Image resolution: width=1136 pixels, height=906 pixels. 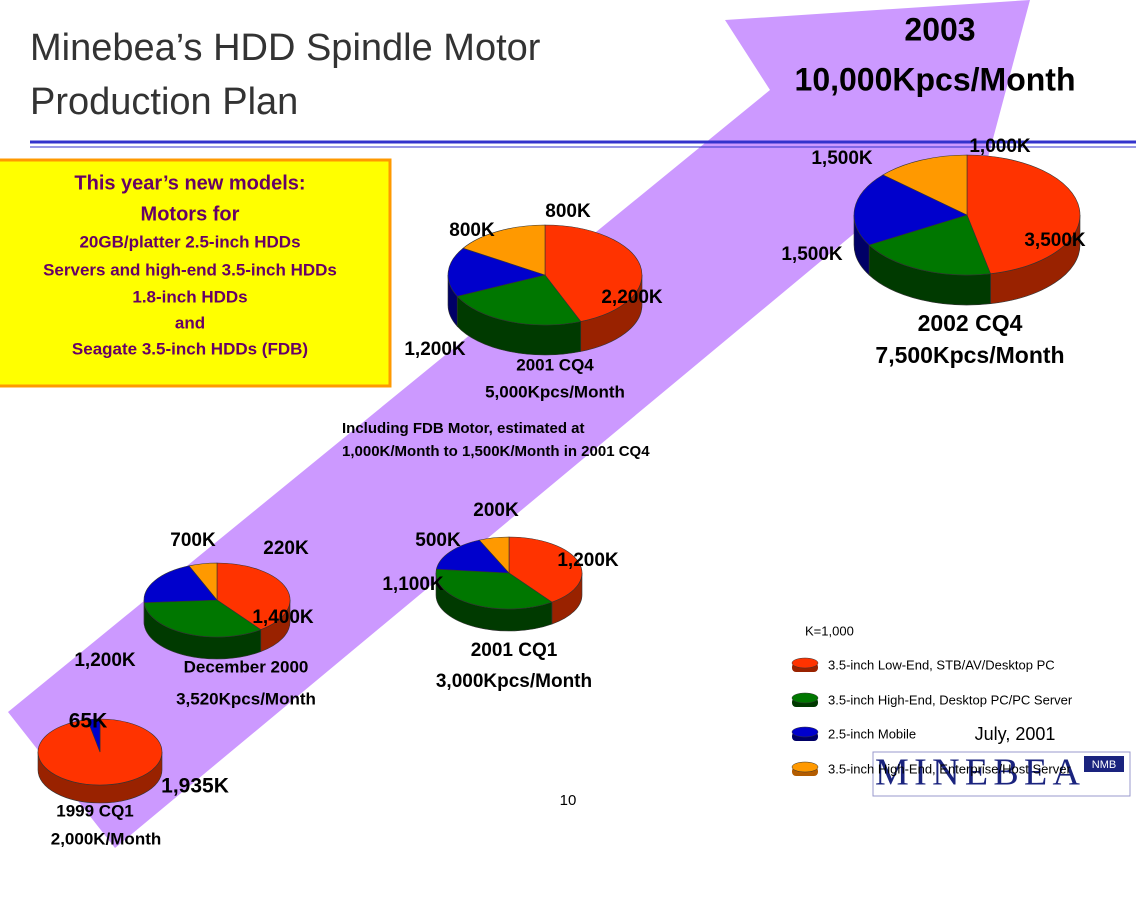 I want to click on new-models-line: 20GB/platter 2.5-inch HDDs, so click(x=189, y=241).